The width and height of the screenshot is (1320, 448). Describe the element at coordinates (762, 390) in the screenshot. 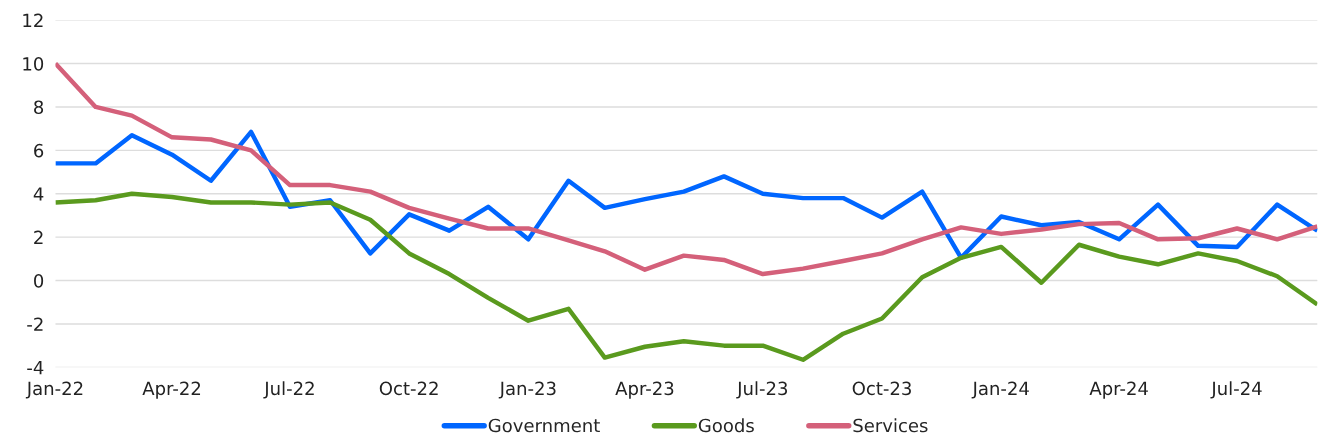

I see `x-tick-label: Jul-23` at that location.